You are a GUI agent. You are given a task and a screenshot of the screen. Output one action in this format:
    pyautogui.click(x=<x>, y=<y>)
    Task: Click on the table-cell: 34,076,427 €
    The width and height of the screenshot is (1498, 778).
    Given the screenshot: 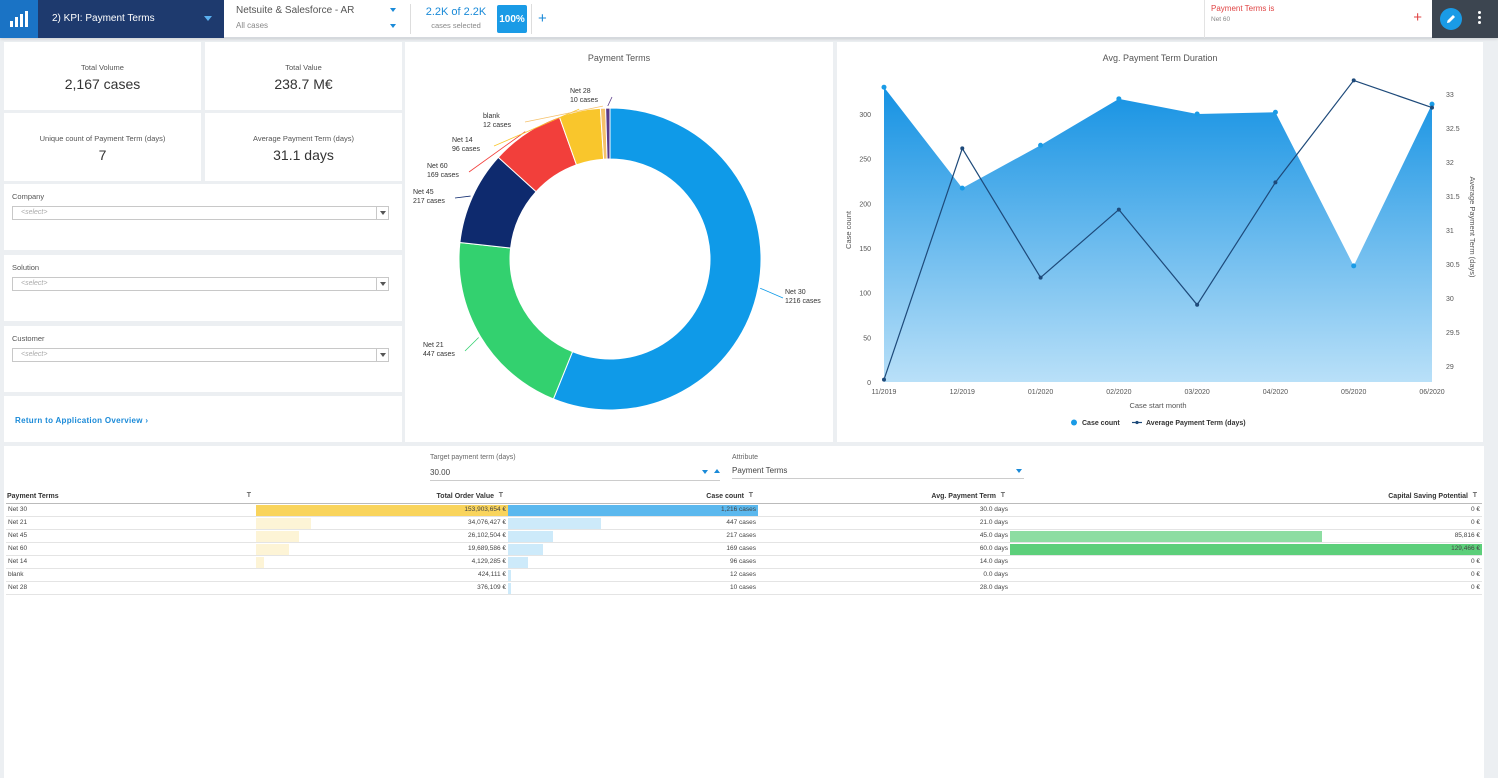 What is the action you would take?
    pyautogui.click(x=382, y=523)
    